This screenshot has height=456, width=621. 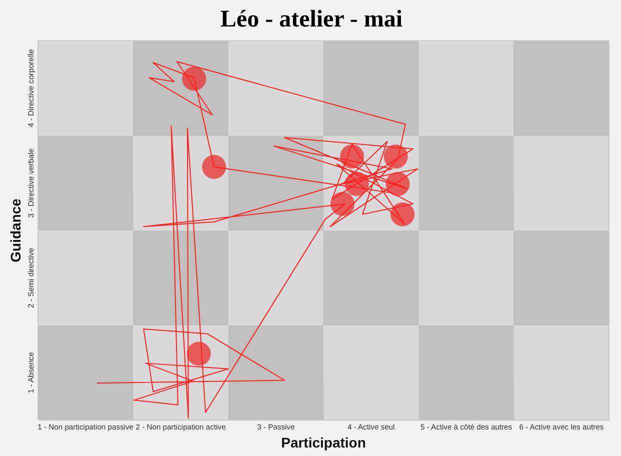 I want to click on x-axis-title: Participation, so click(x=323, y=442).